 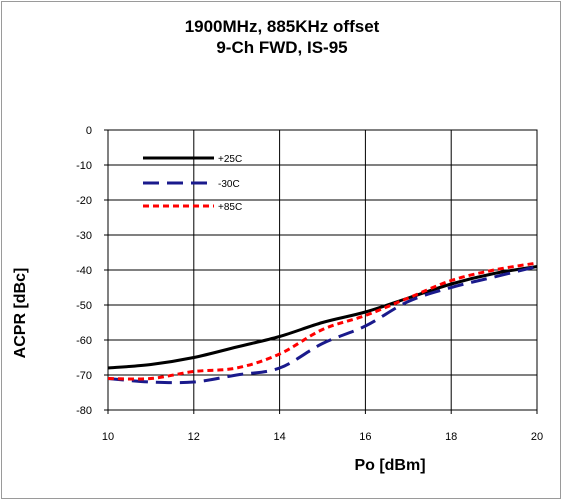 I want to click on chart-subtitle: 9-Ch FWD, IS-95, so click(x=282, y=47).